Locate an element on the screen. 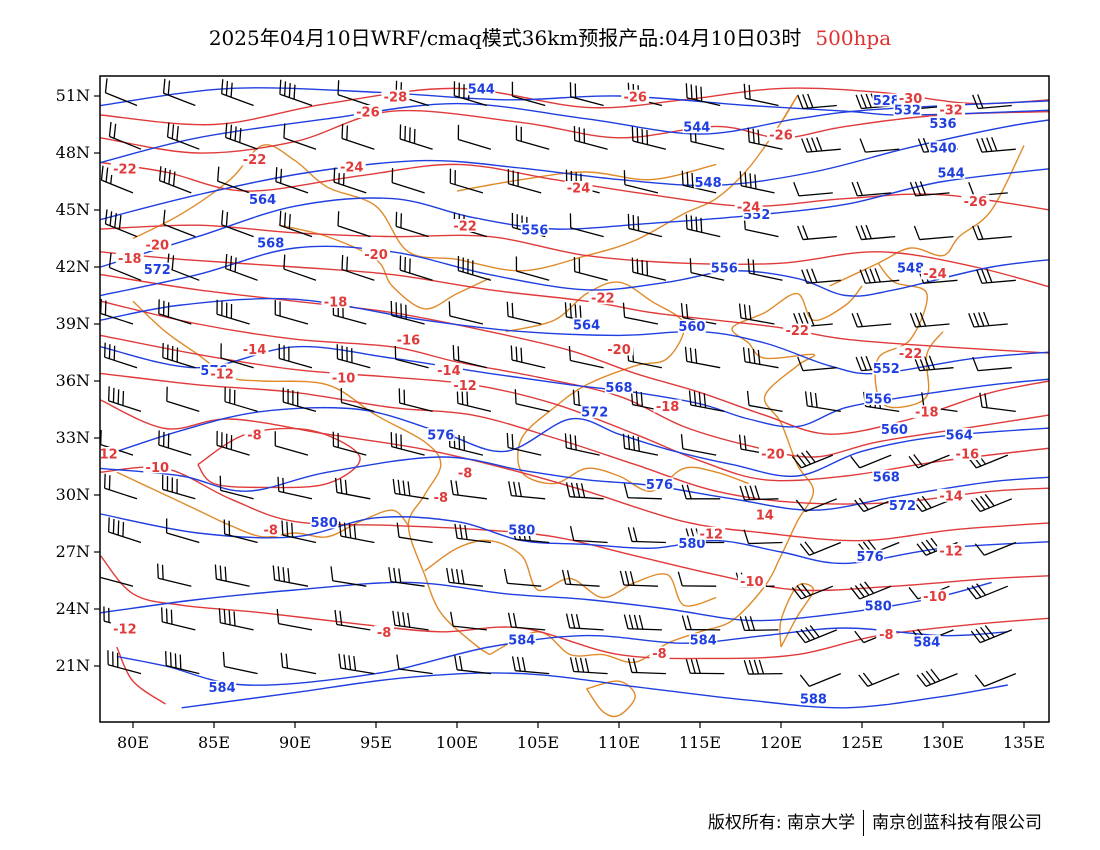  temperature-contour-label: -24 is located at coordinates (749, 208).